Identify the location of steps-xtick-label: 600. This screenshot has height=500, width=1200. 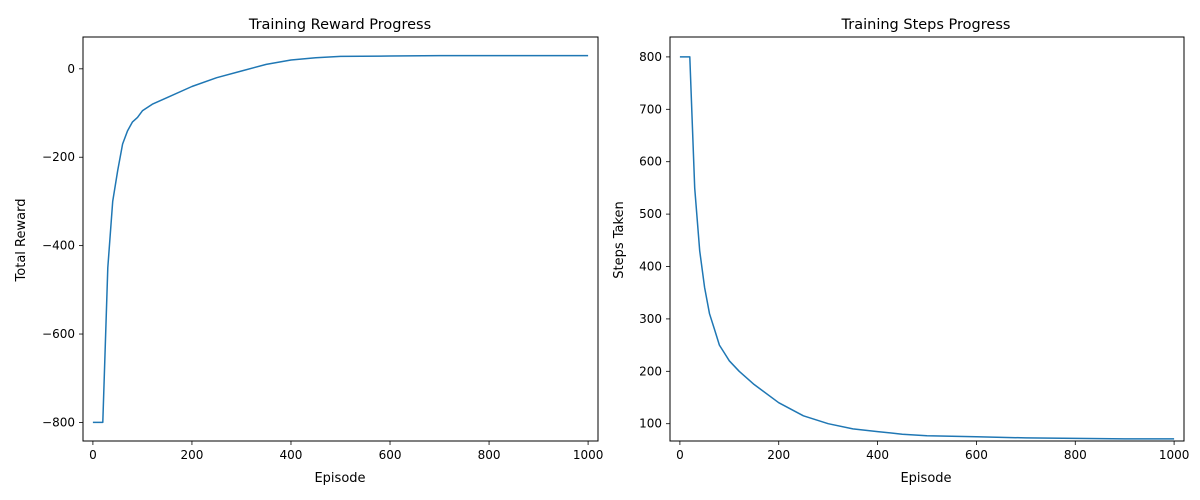
(976, 455).